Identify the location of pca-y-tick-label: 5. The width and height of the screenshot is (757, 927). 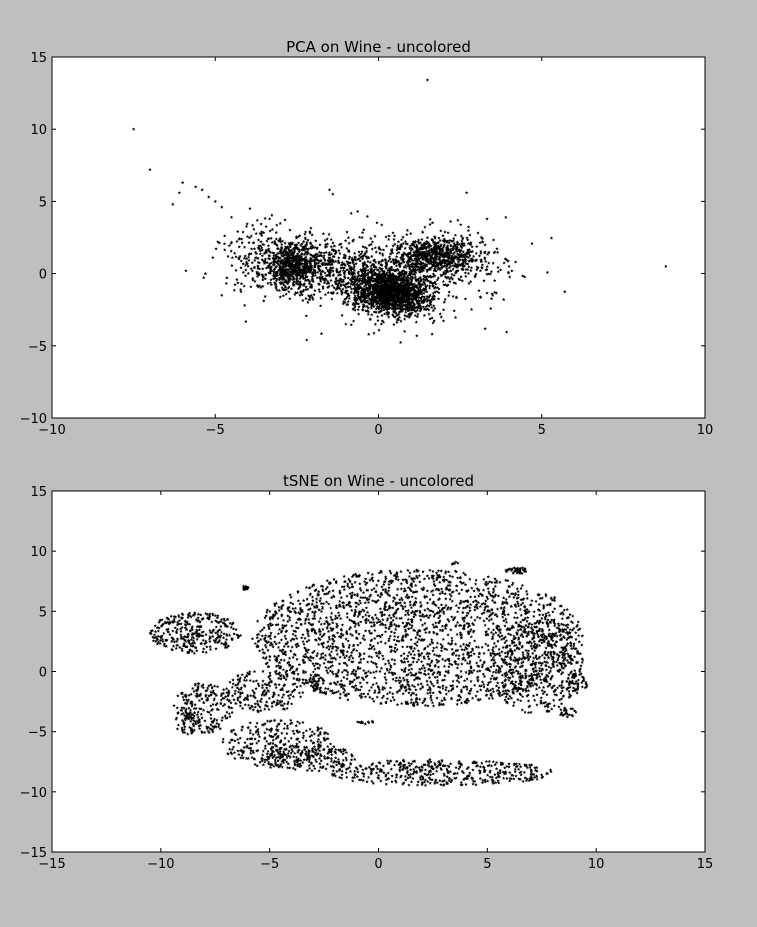
(43, 202).